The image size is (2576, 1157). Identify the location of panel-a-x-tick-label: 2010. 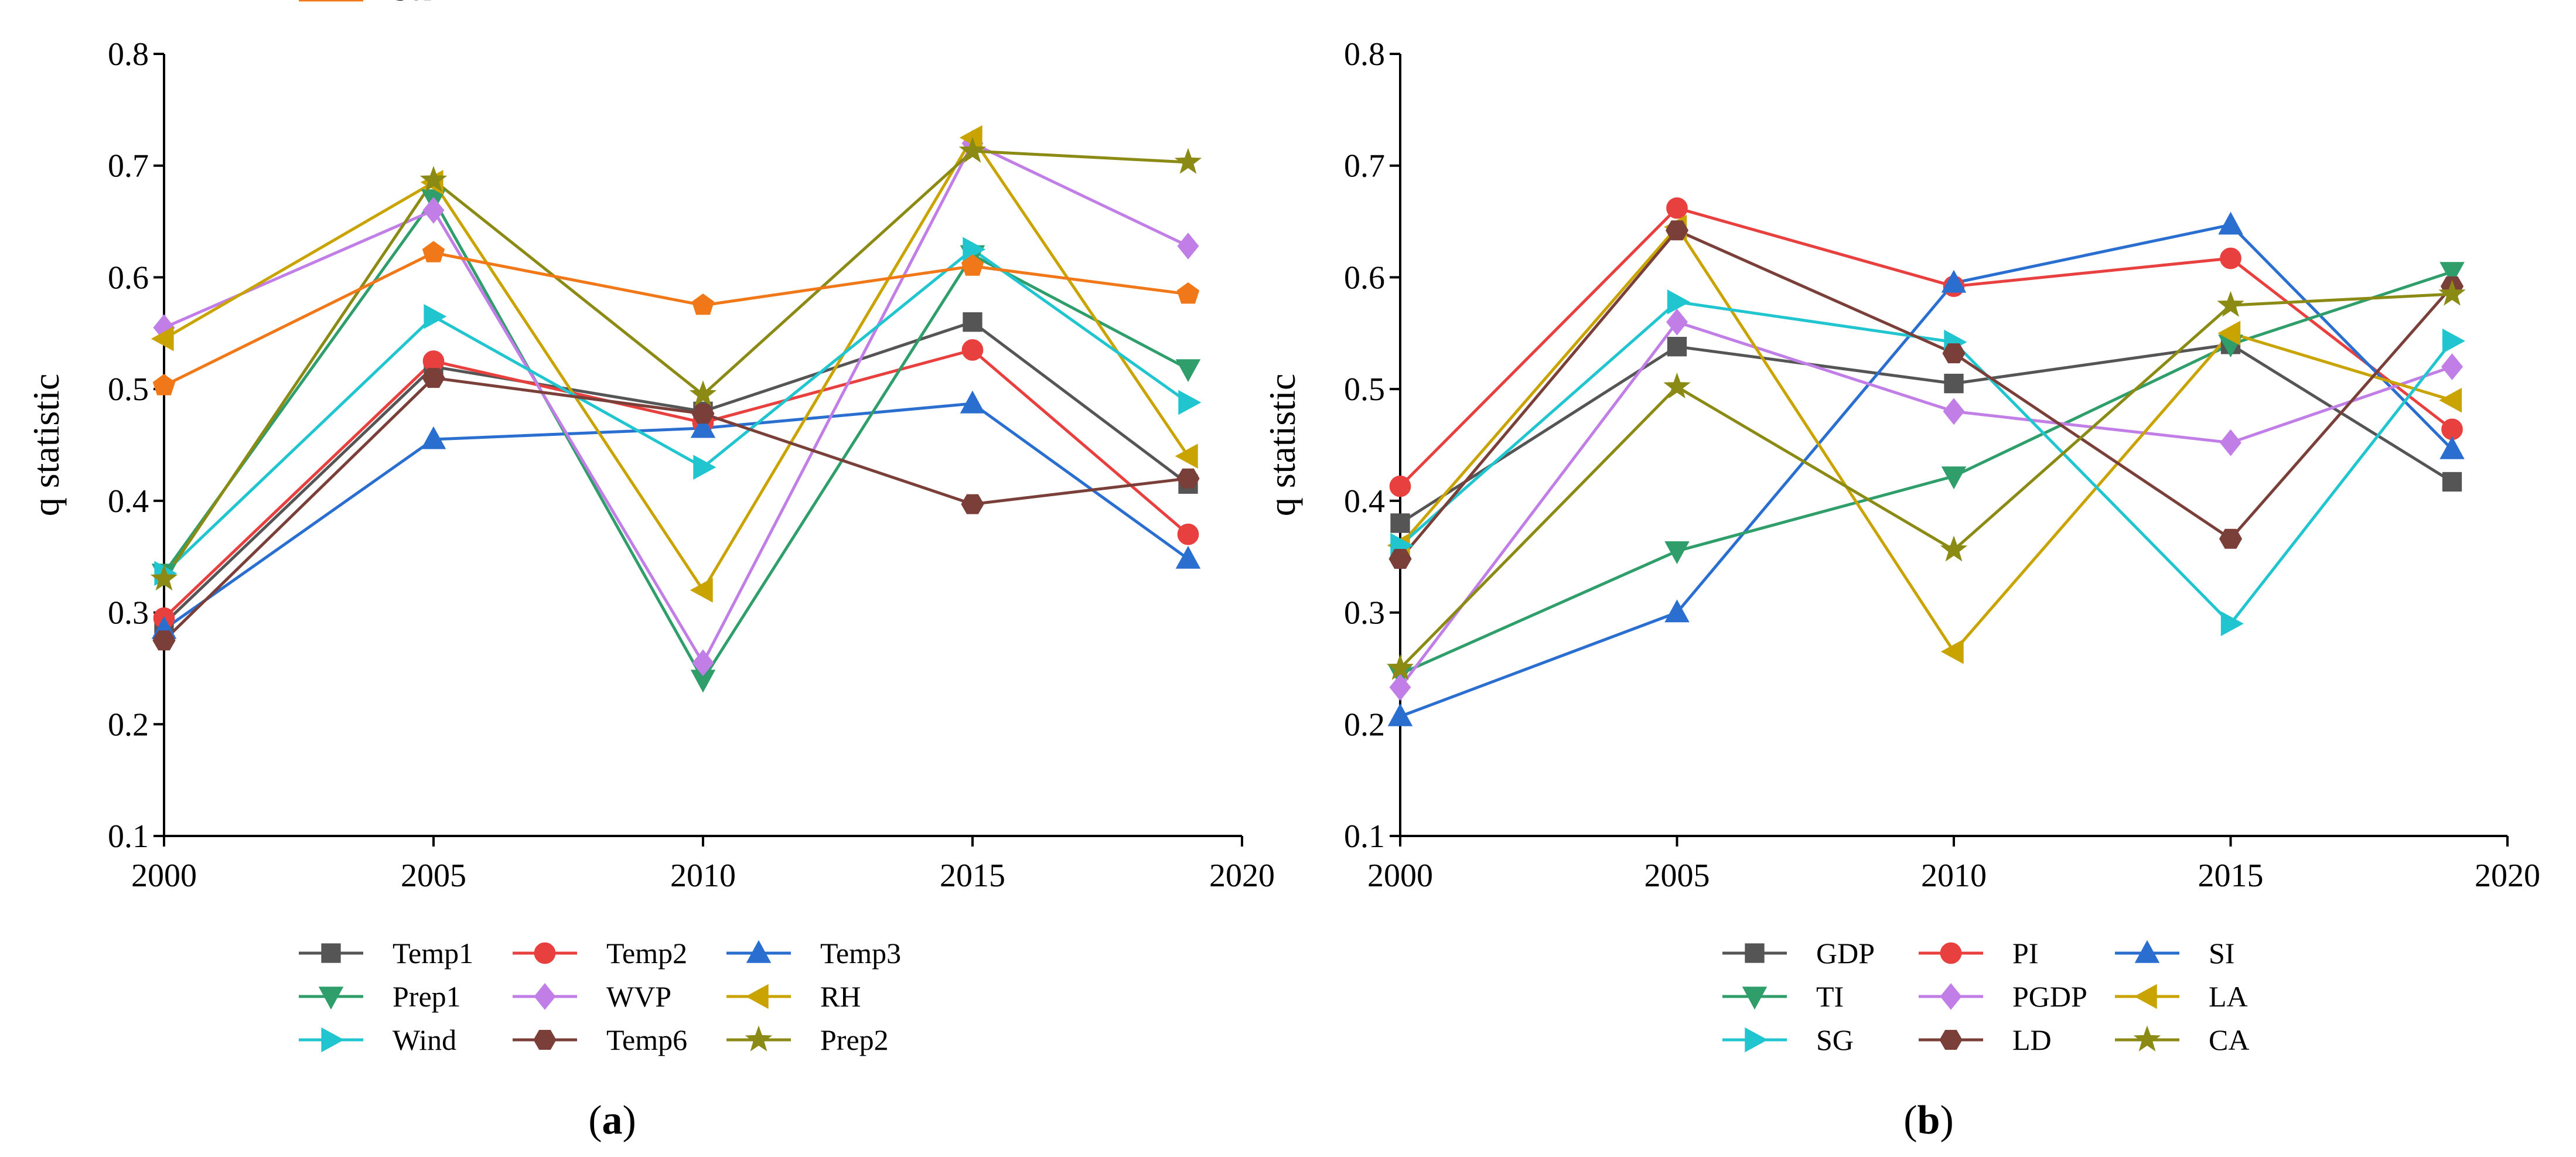
(703, 876).